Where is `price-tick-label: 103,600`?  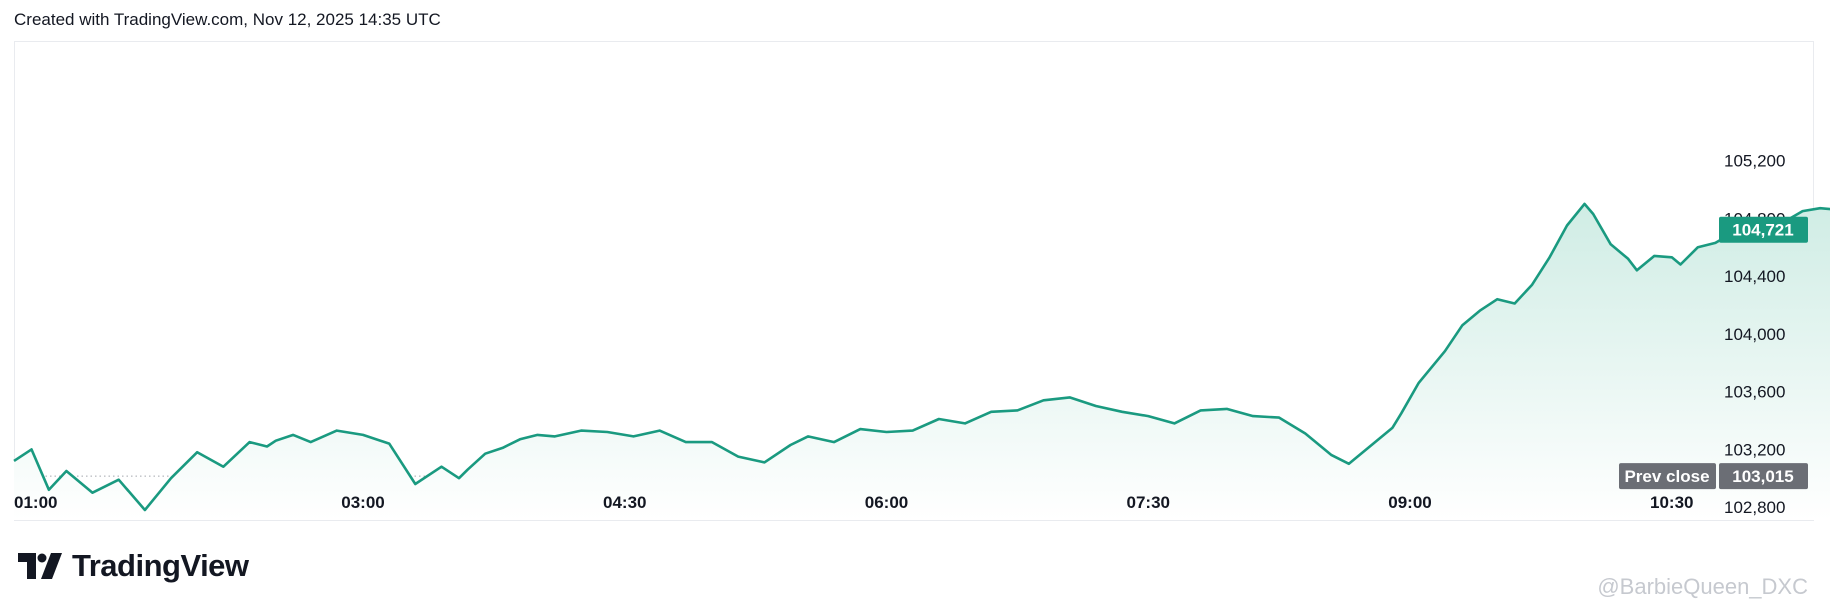
price-tick-label: 103,600 is located at coordinates (1754, 392).